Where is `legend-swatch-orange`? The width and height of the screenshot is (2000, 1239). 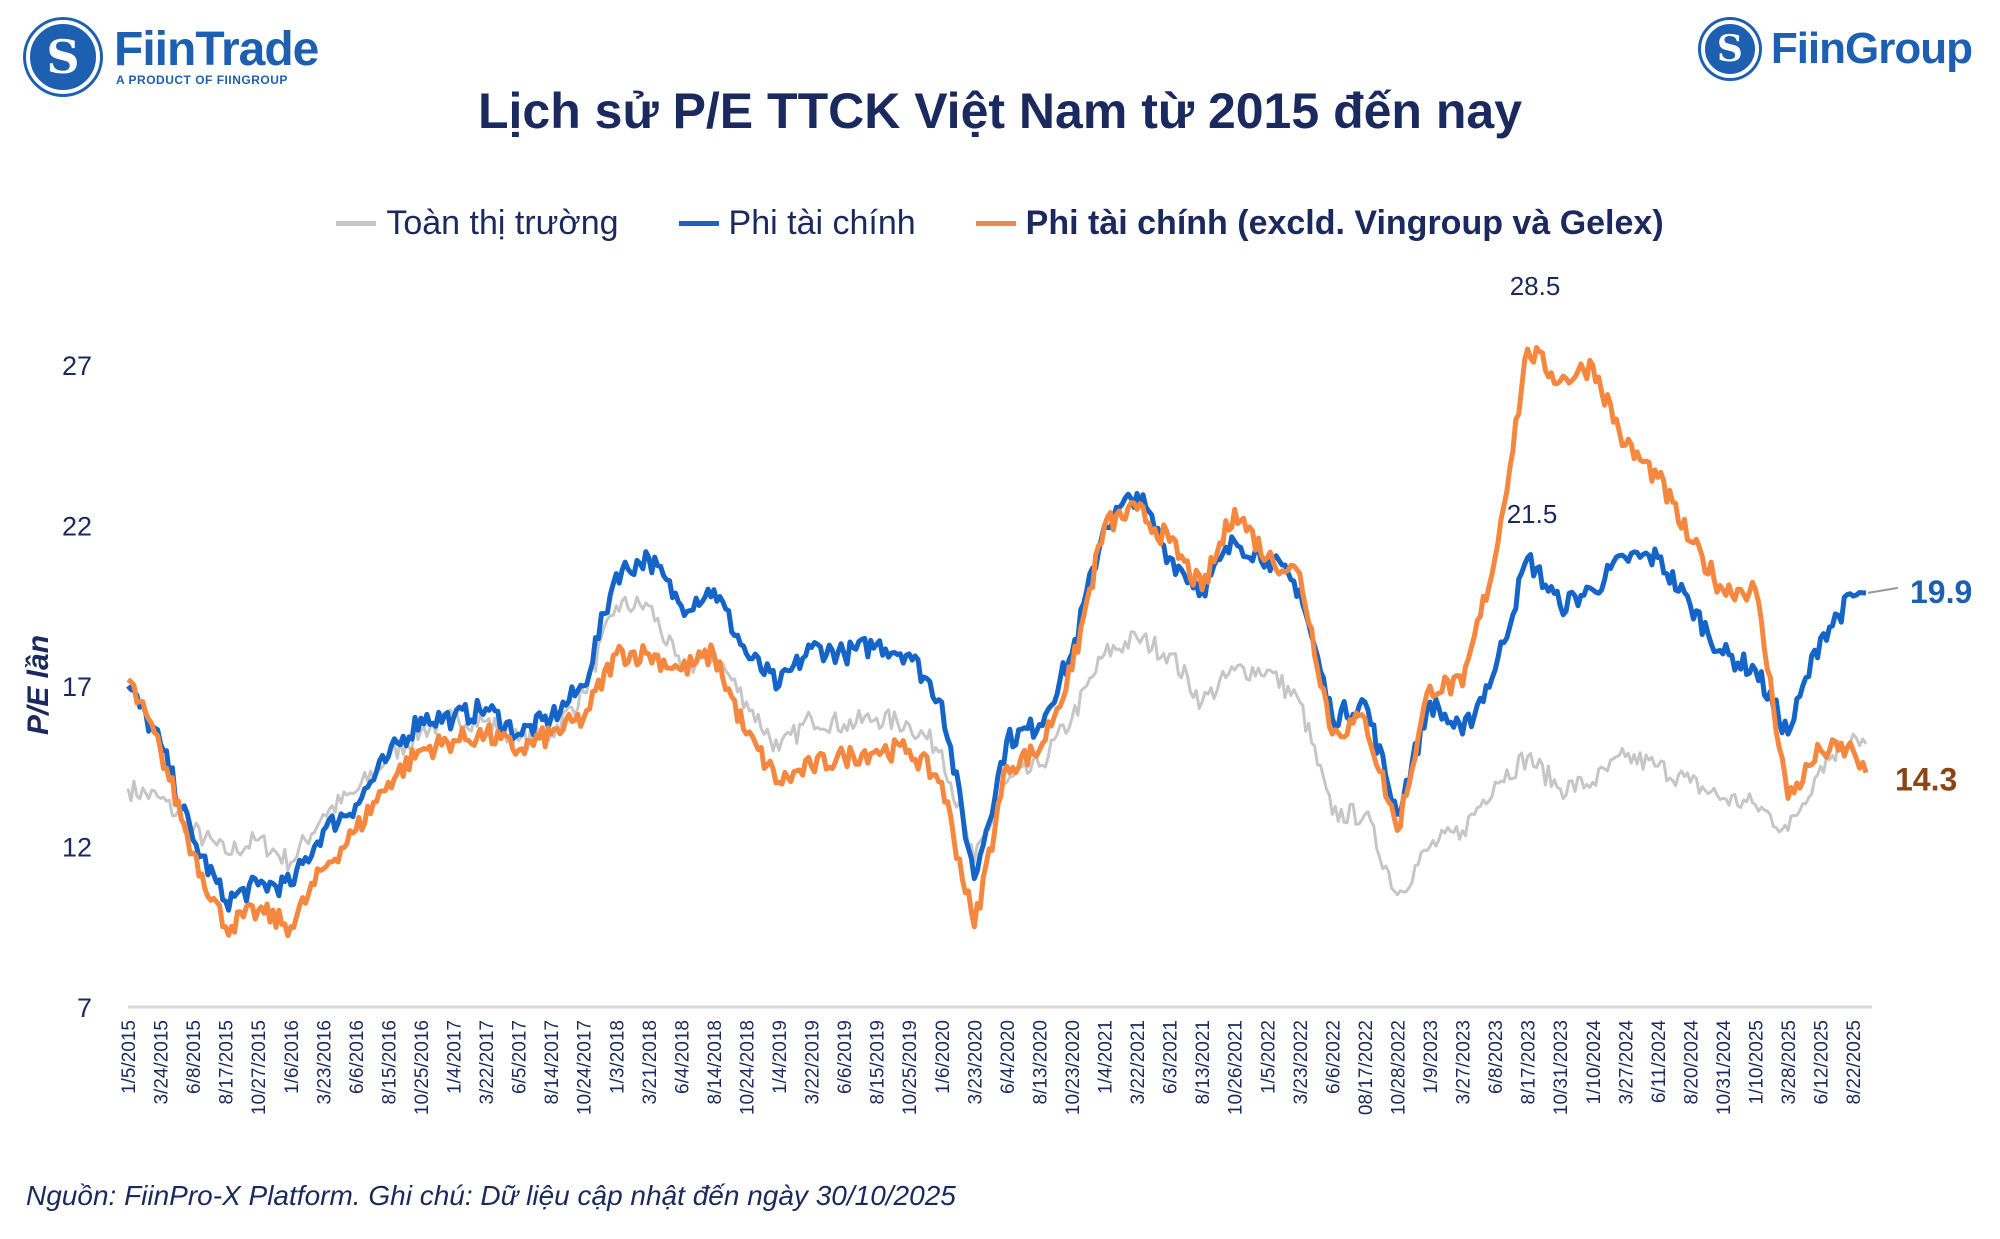
legend-swatch-orange is located at coordinates (995, 223).